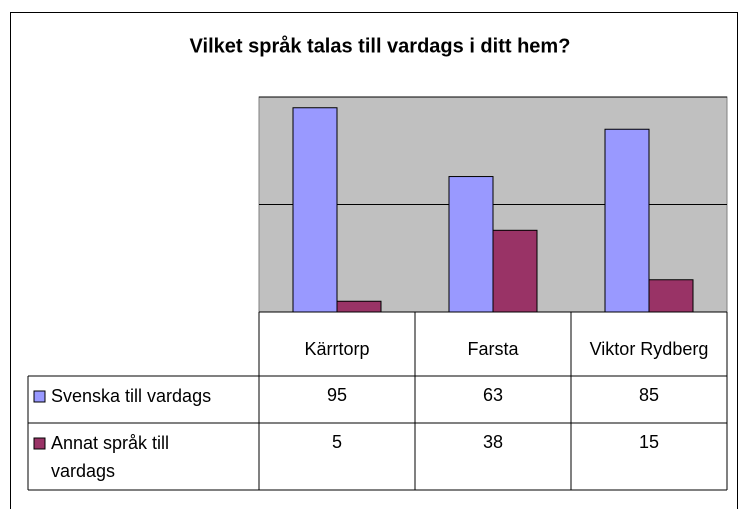  I want to click on table-value: 85, so click(649, 395).